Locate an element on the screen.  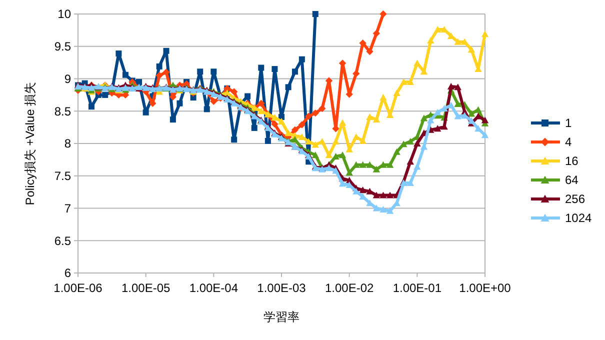
y-tick-label: 9 is located at coordinates (68, 79).